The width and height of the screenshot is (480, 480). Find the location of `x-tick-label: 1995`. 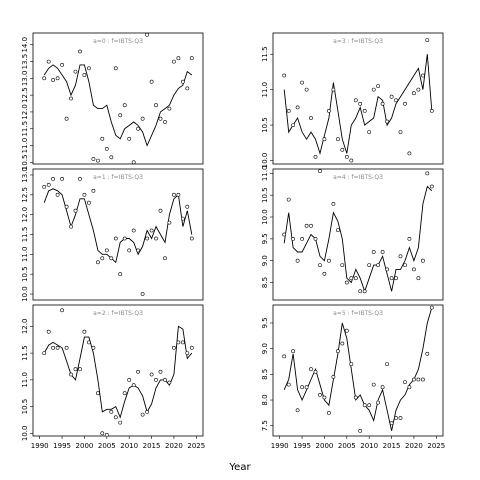

x-tick-label: 1995 is located at coordinates (62, 446).